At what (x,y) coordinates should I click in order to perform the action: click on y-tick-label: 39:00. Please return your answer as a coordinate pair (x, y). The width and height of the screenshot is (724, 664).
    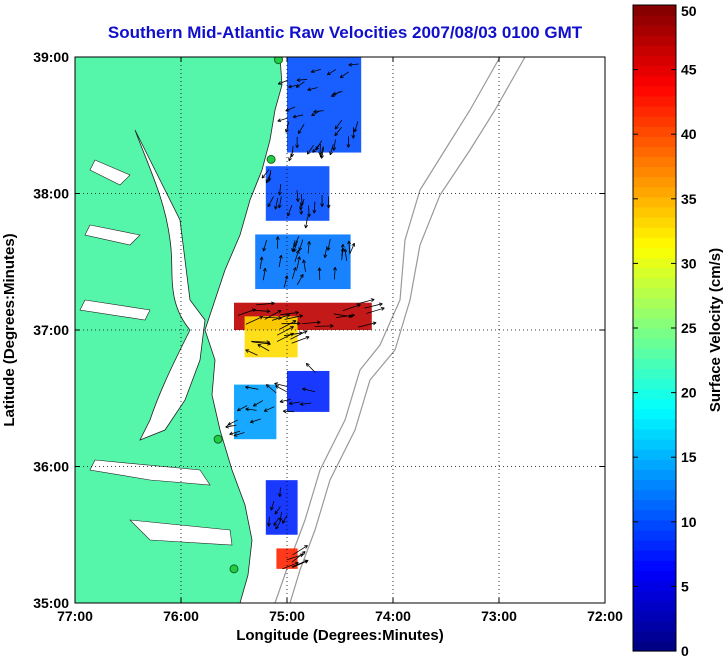
    Looking at the image, I should click on (51, 57).